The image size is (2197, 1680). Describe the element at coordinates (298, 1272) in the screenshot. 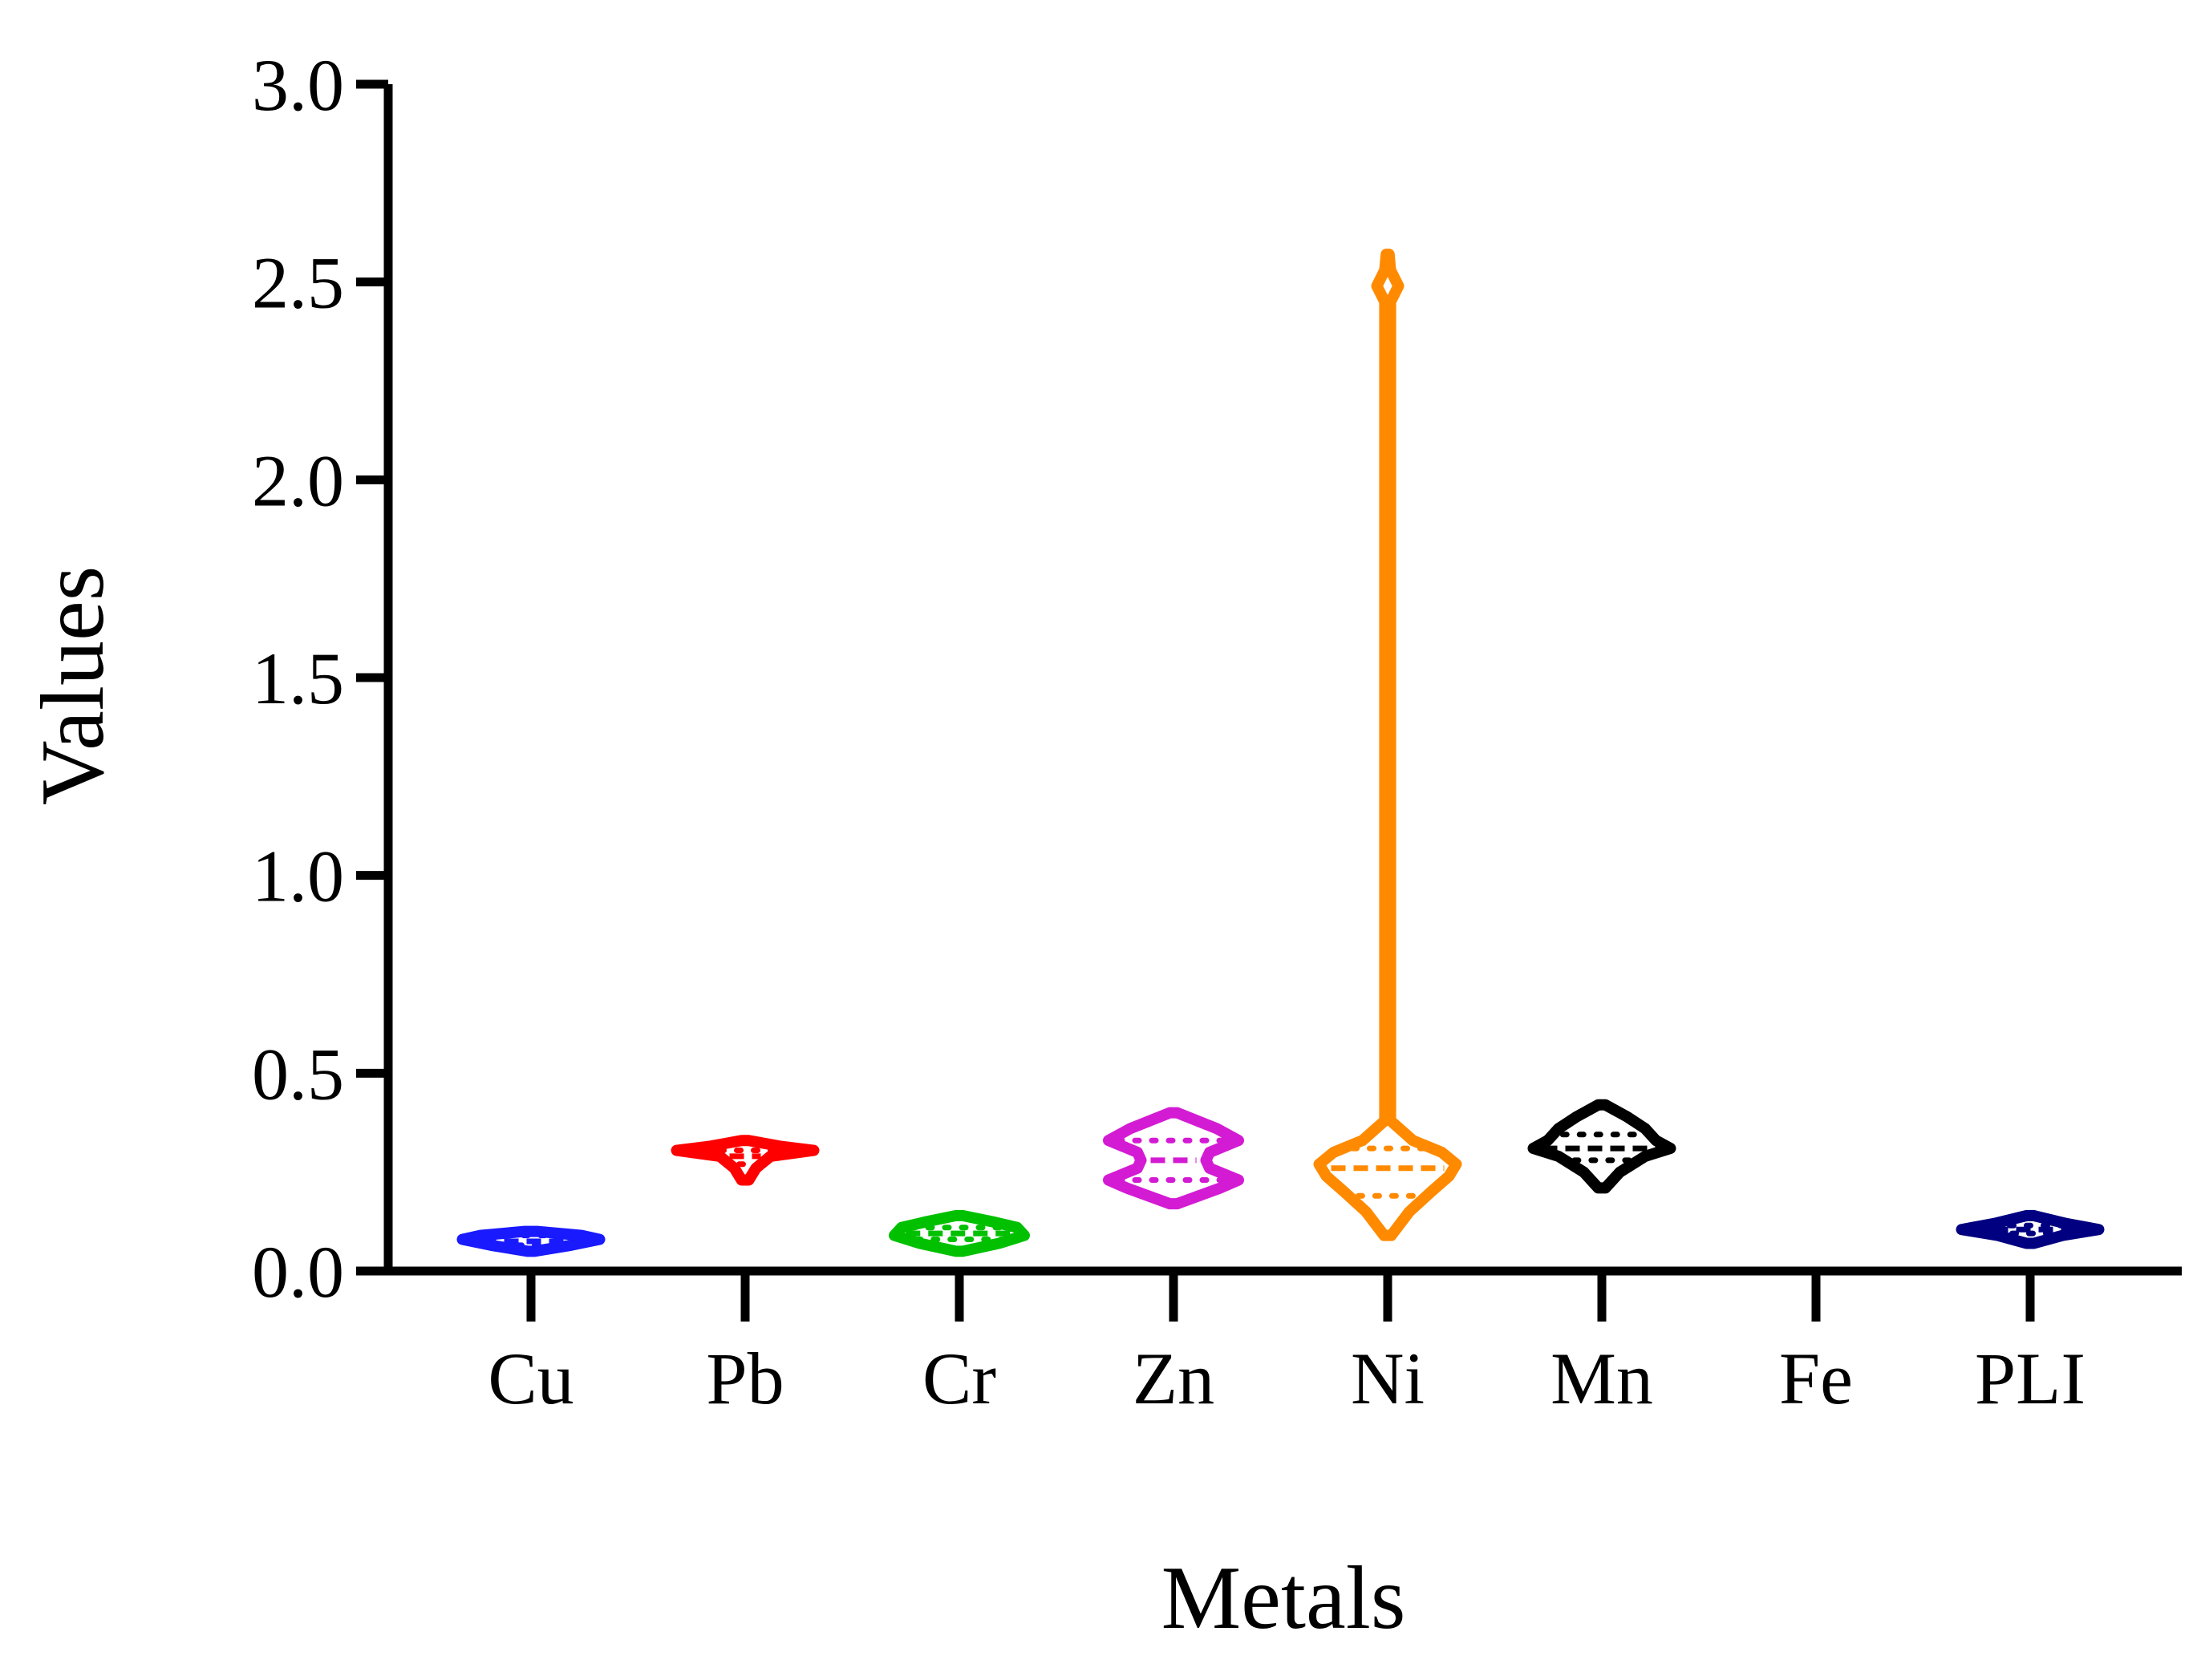

I see `y-tick-label: 0.0` at that location.